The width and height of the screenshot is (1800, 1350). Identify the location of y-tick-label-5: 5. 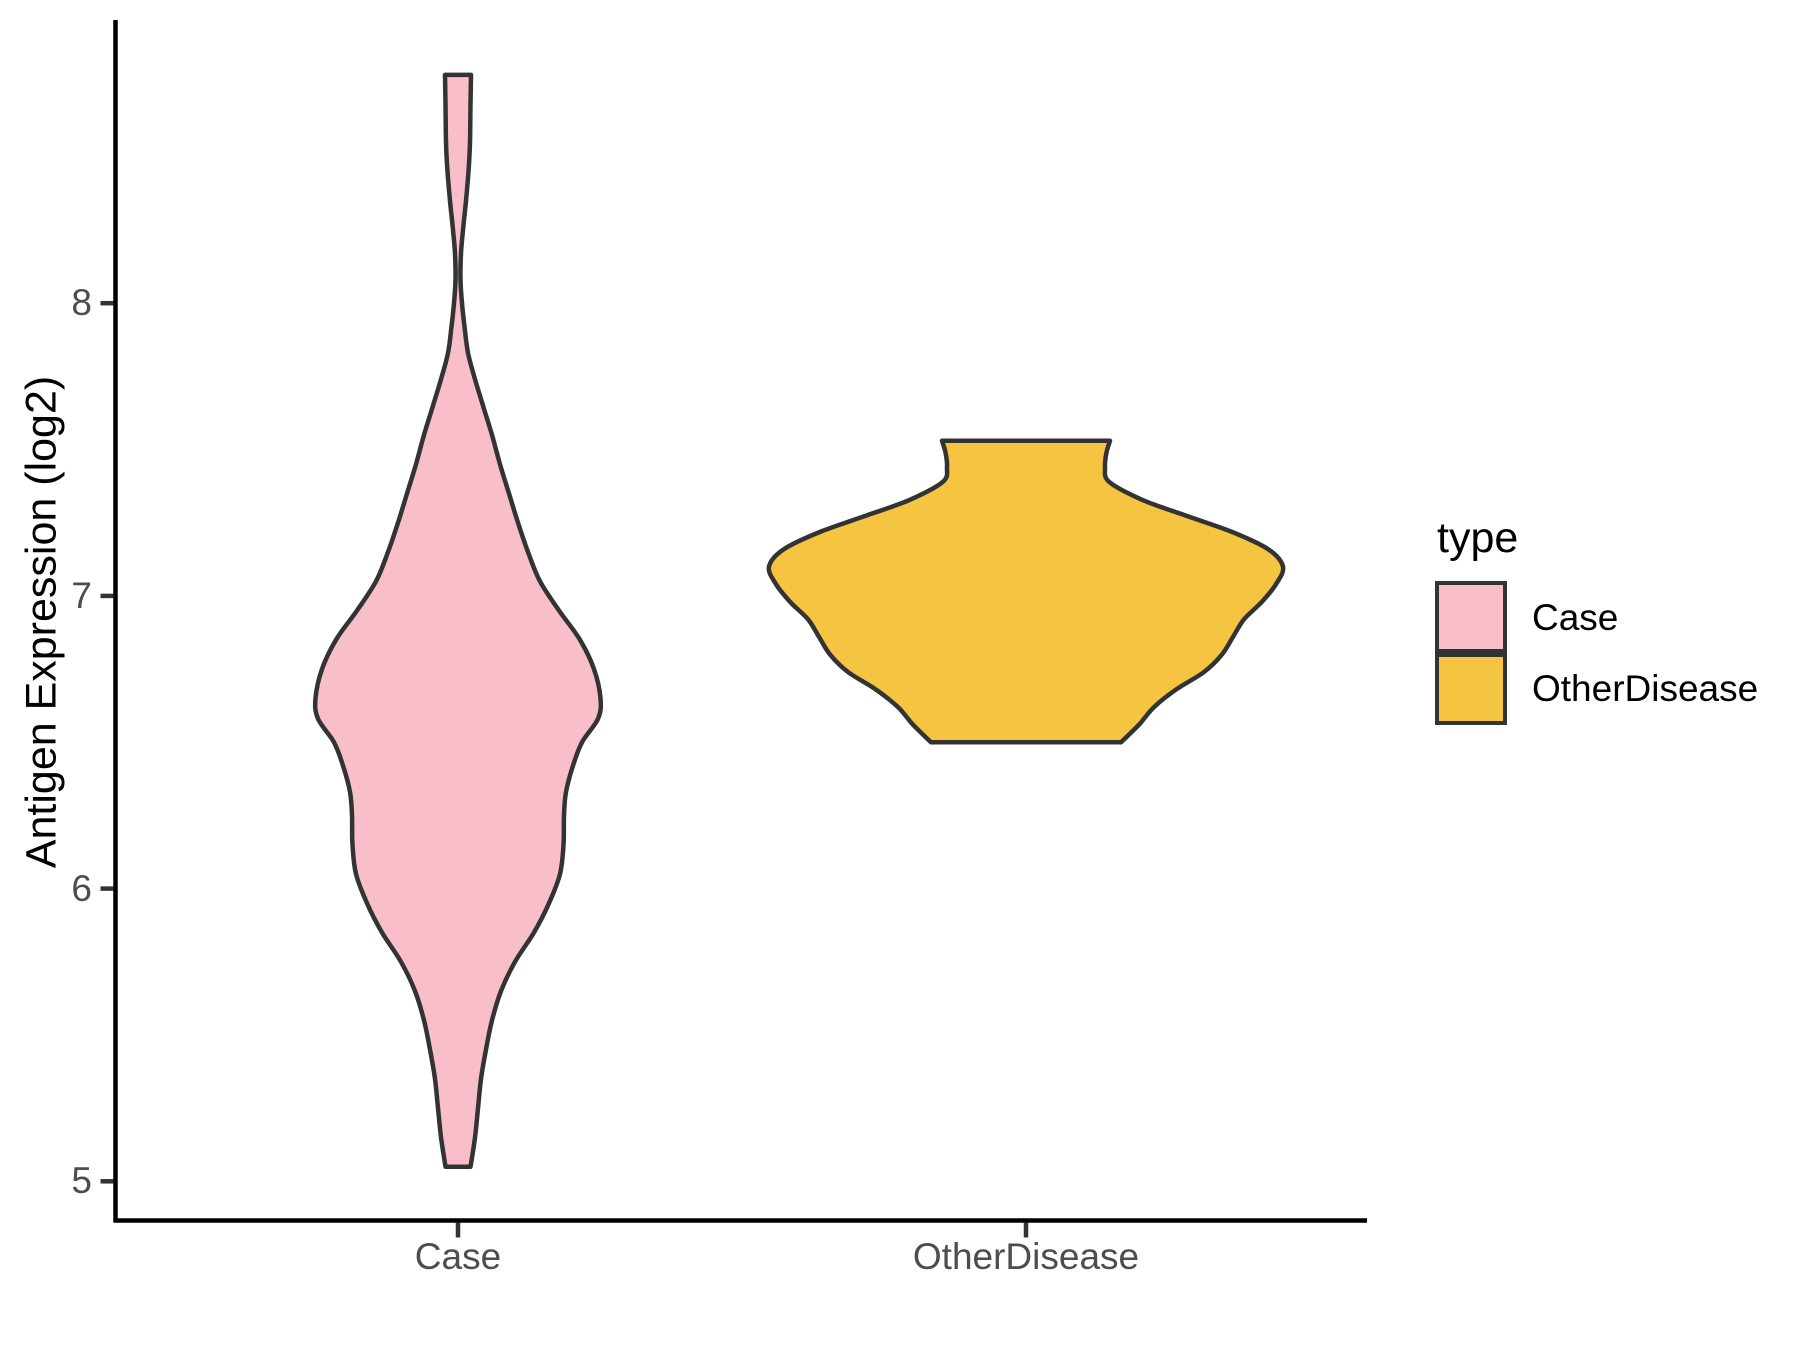
(81, 1180).